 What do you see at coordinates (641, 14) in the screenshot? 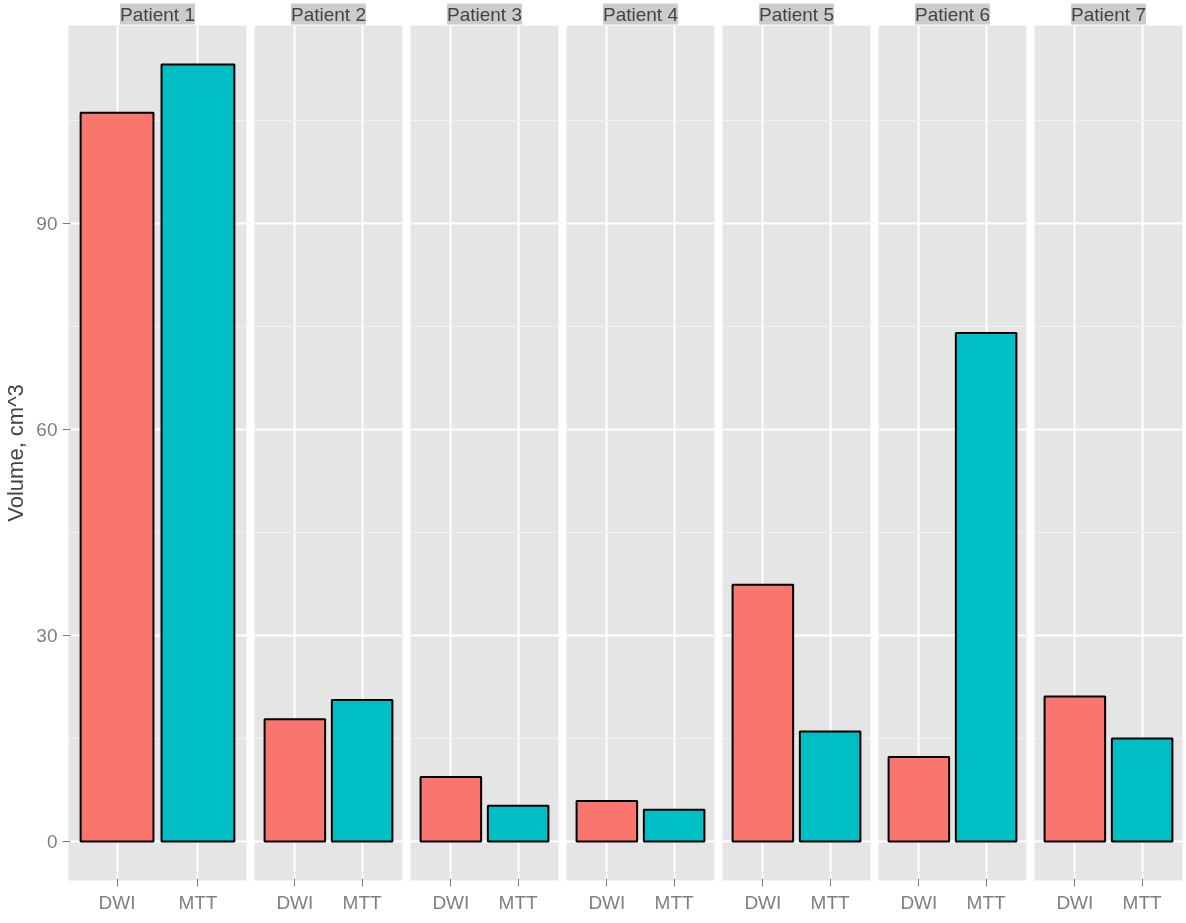
I see `chart-title: Patient 4` at bounding box center [641, 14].